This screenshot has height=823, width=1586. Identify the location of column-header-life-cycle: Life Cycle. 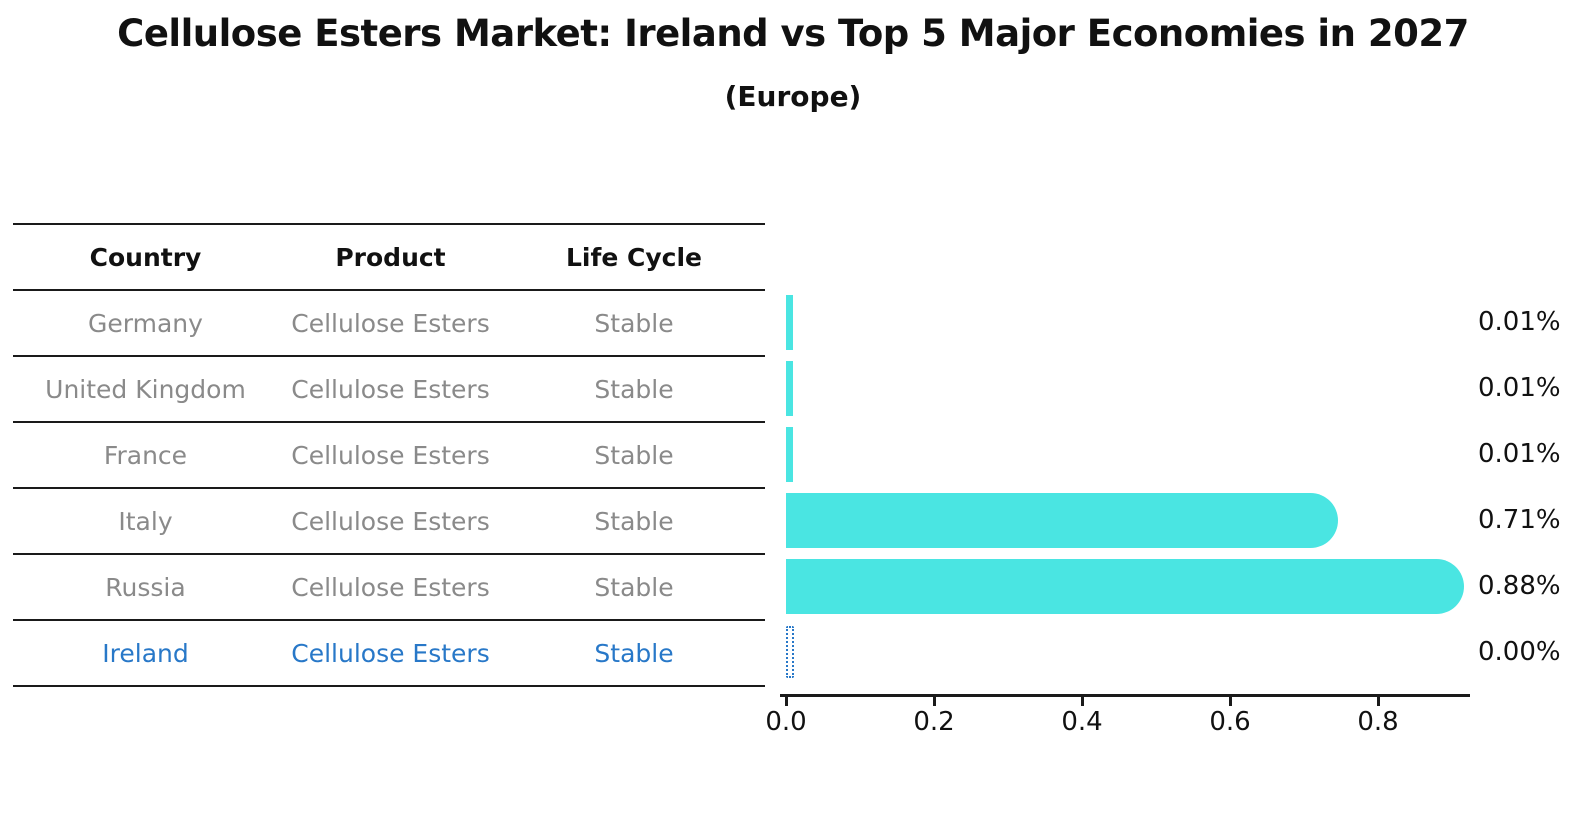
(634, 257).